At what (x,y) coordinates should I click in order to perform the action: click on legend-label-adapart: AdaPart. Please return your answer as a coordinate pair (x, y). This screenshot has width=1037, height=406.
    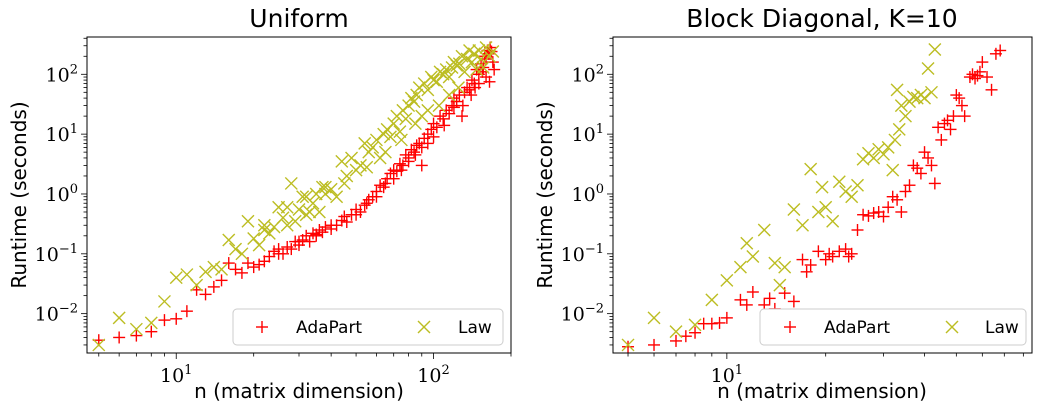
    Looking at the image, I should click on (857, 328).